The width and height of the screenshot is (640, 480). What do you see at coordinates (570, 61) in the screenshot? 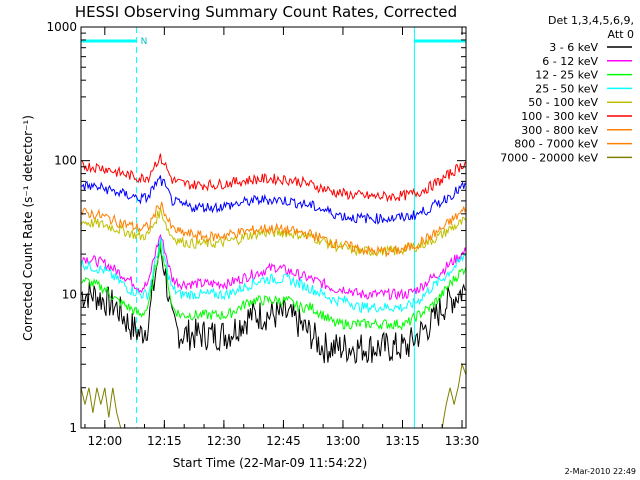
I see `legend-entry-label: 6 - 12 keV` at bounding box center [570, 61].